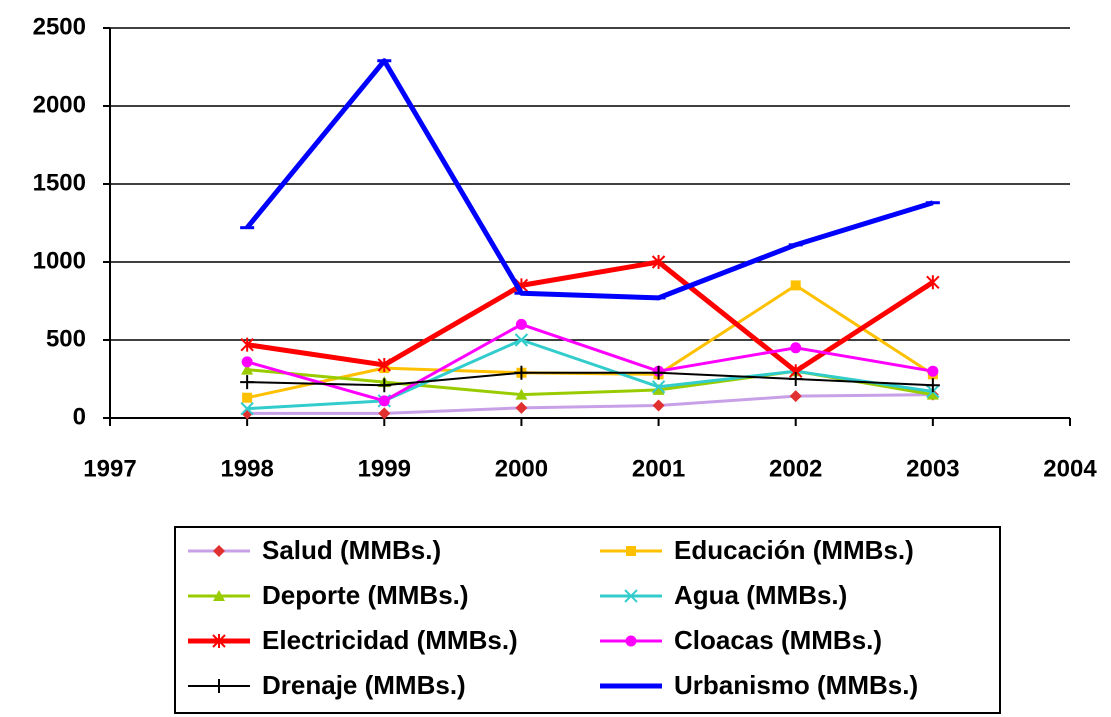 Image resolution: width=1111 pixels, height=717 pixels. What do you see at coordinates (796, 685) in the screenshot?
I see `legend-label: Urbanismo (MMBs.)` at bounding box center [796, 685].